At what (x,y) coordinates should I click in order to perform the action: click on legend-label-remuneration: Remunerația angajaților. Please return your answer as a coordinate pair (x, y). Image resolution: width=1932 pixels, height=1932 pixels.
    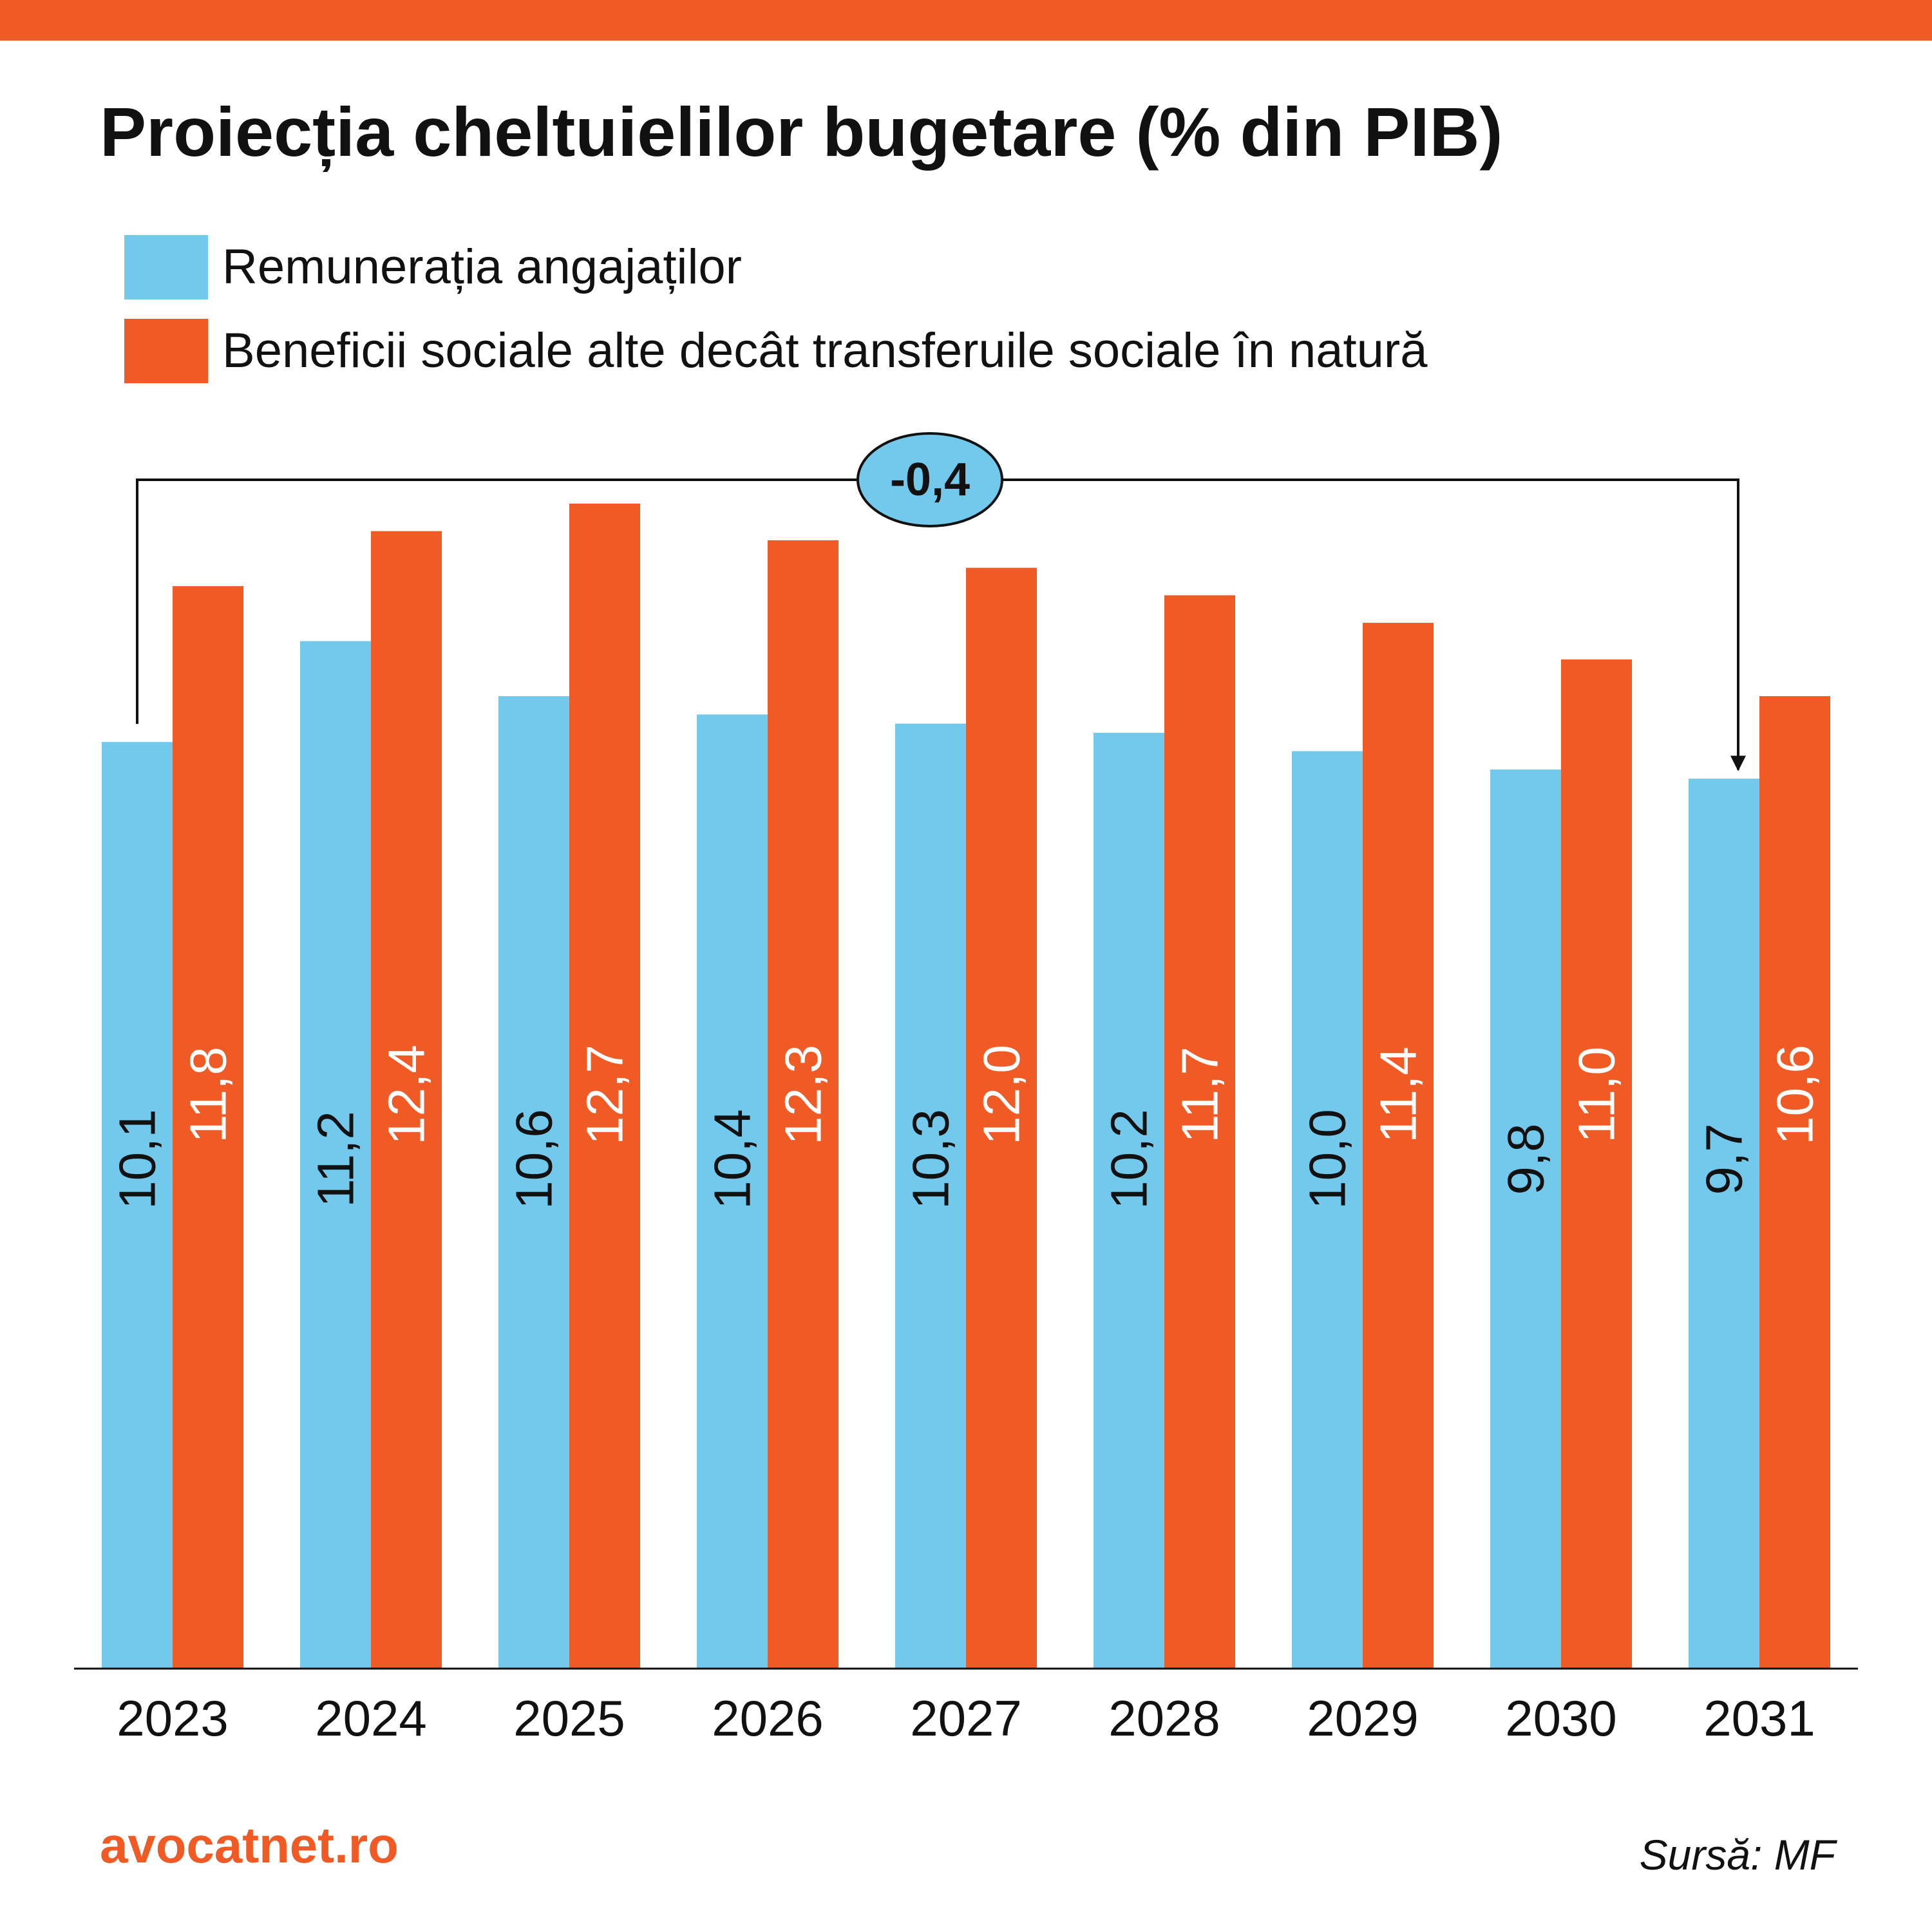
    Looking at the image, I should click on (482, 267).